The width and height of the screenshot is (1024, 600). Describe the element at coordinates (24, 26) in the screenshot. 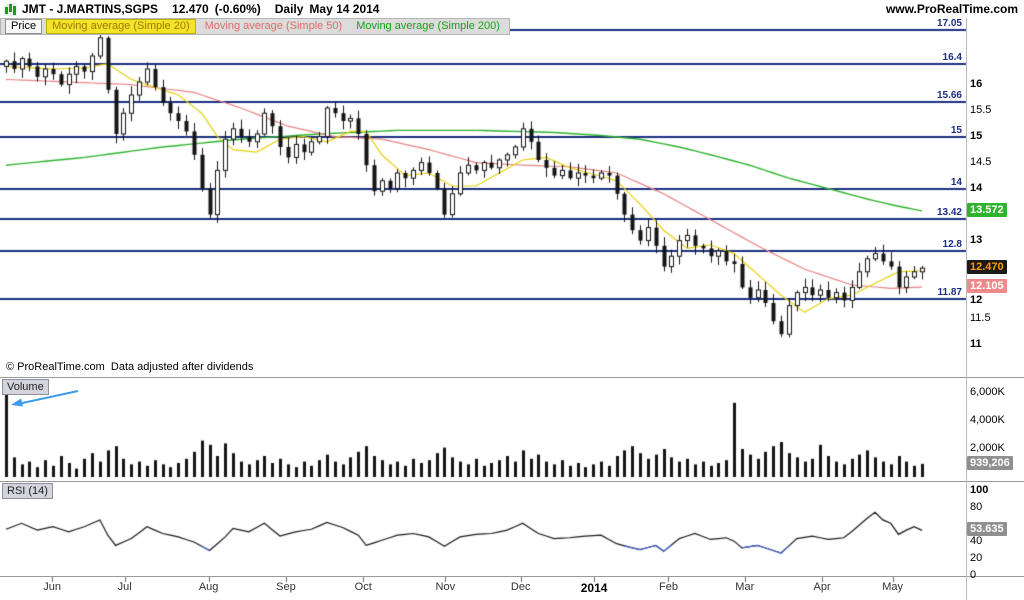

I see `legend-price: Price` at that location.